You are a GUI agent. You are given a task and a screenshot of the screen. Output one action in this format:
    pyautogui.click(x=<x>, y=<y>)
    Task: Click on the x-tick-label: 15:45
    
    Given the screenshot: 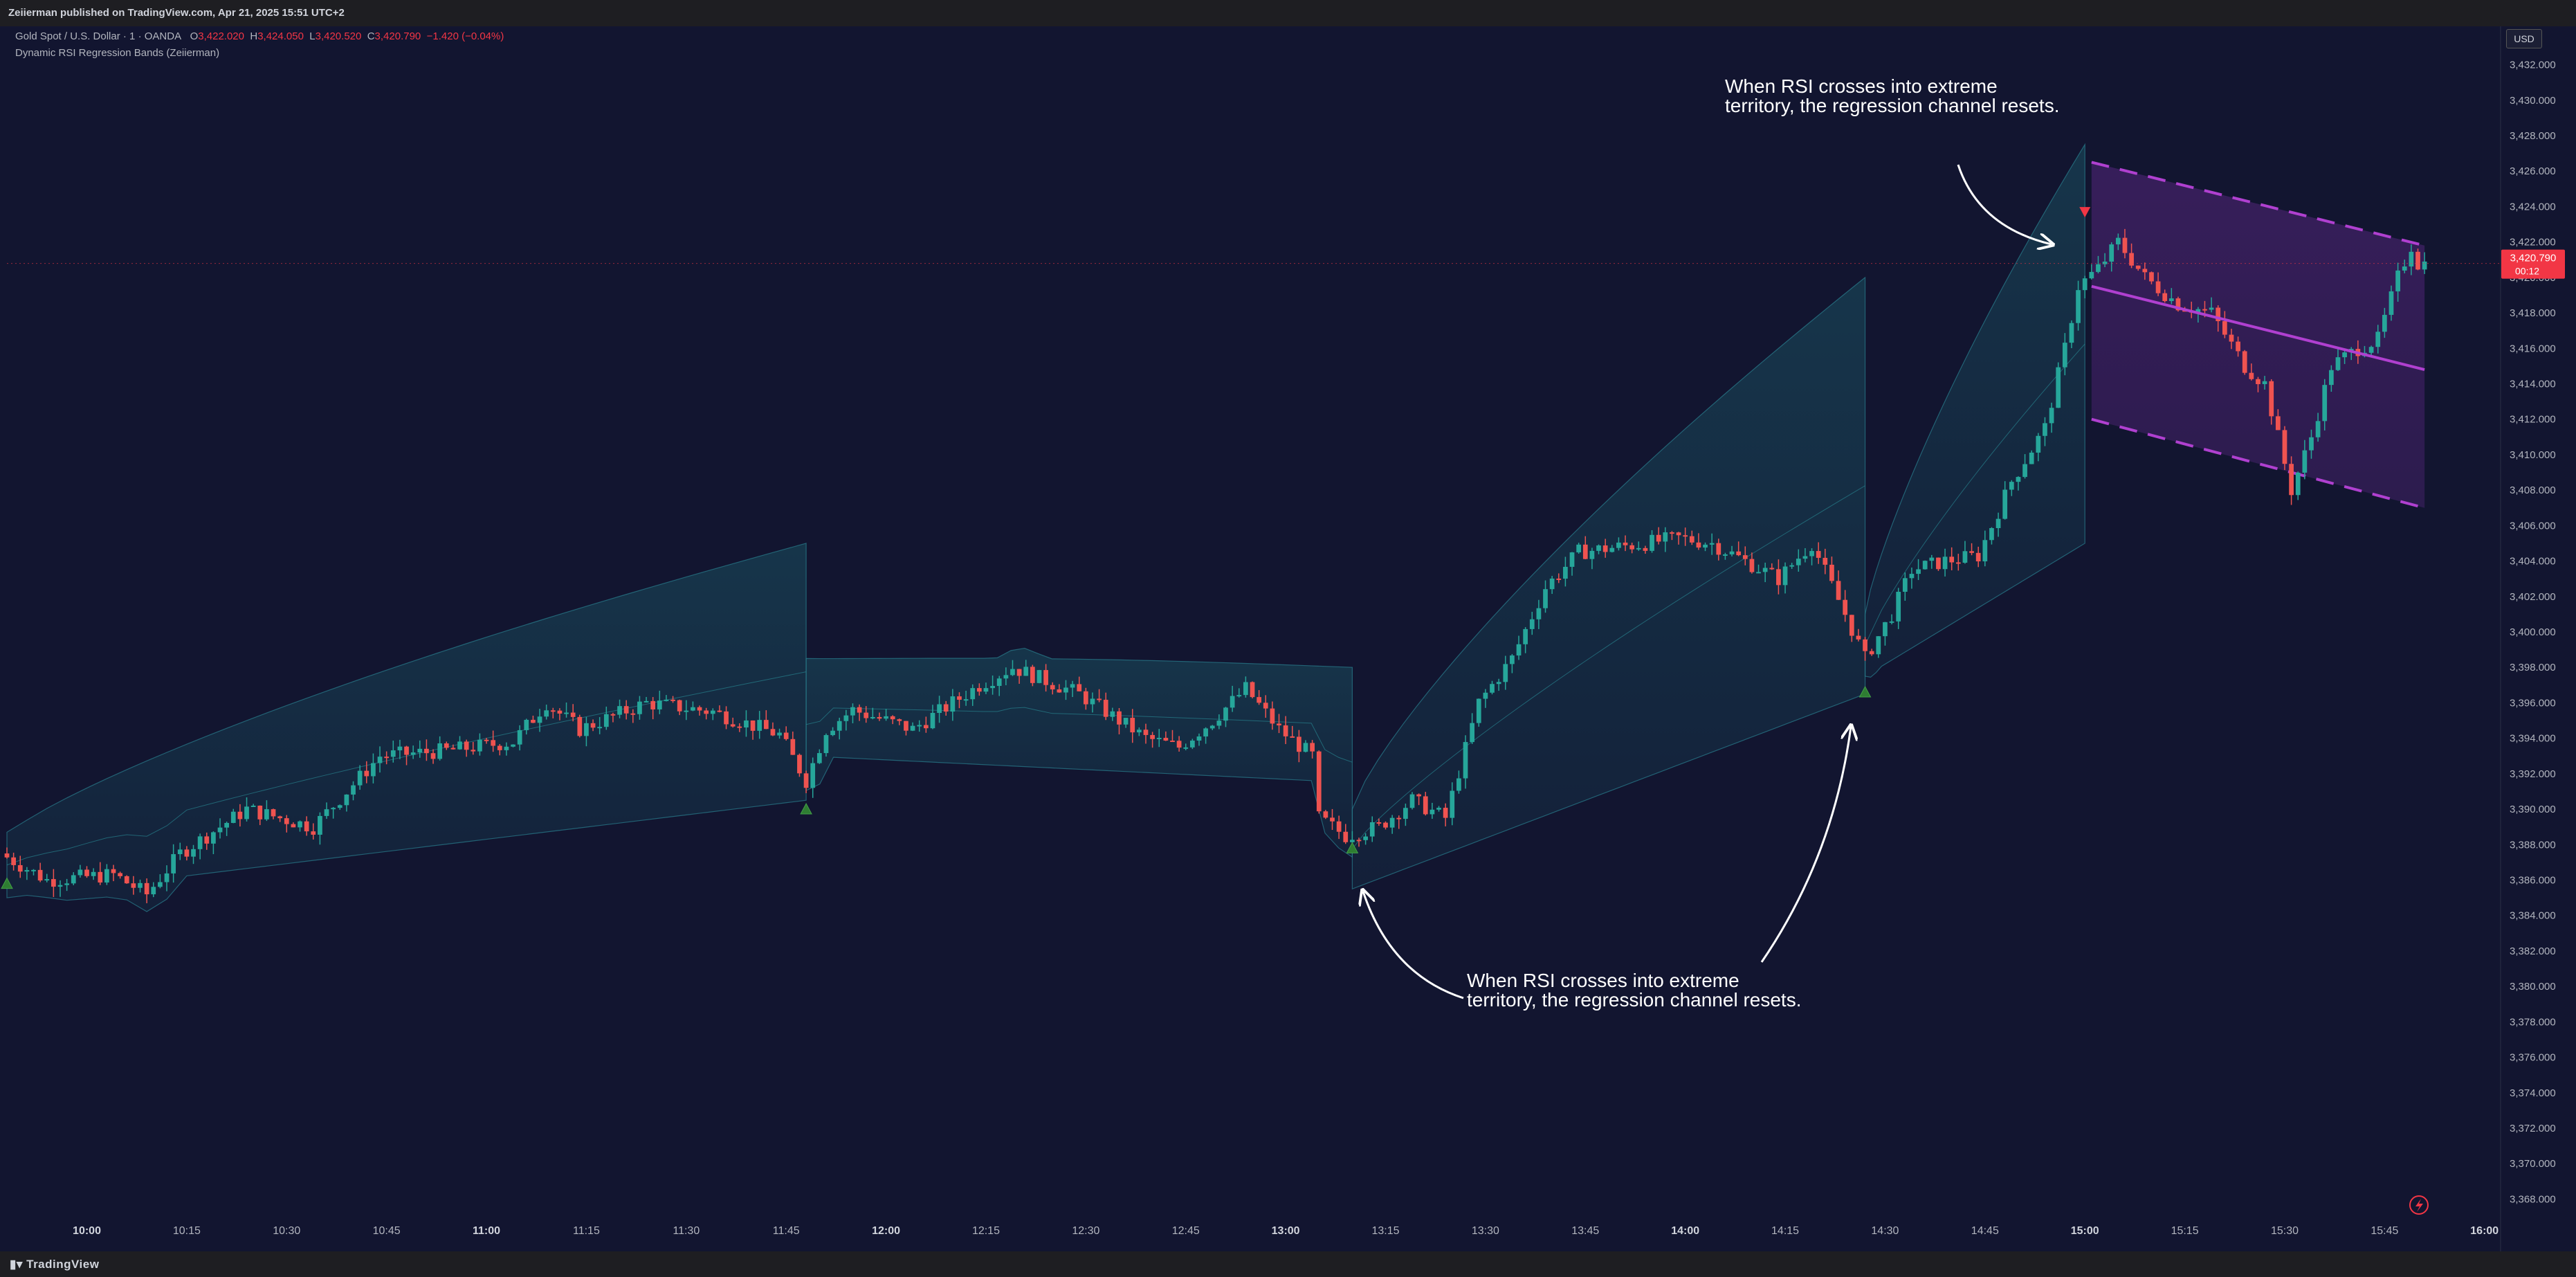 What is the action you would take?
    pyautogui.click(x=2385, y=1231)
    